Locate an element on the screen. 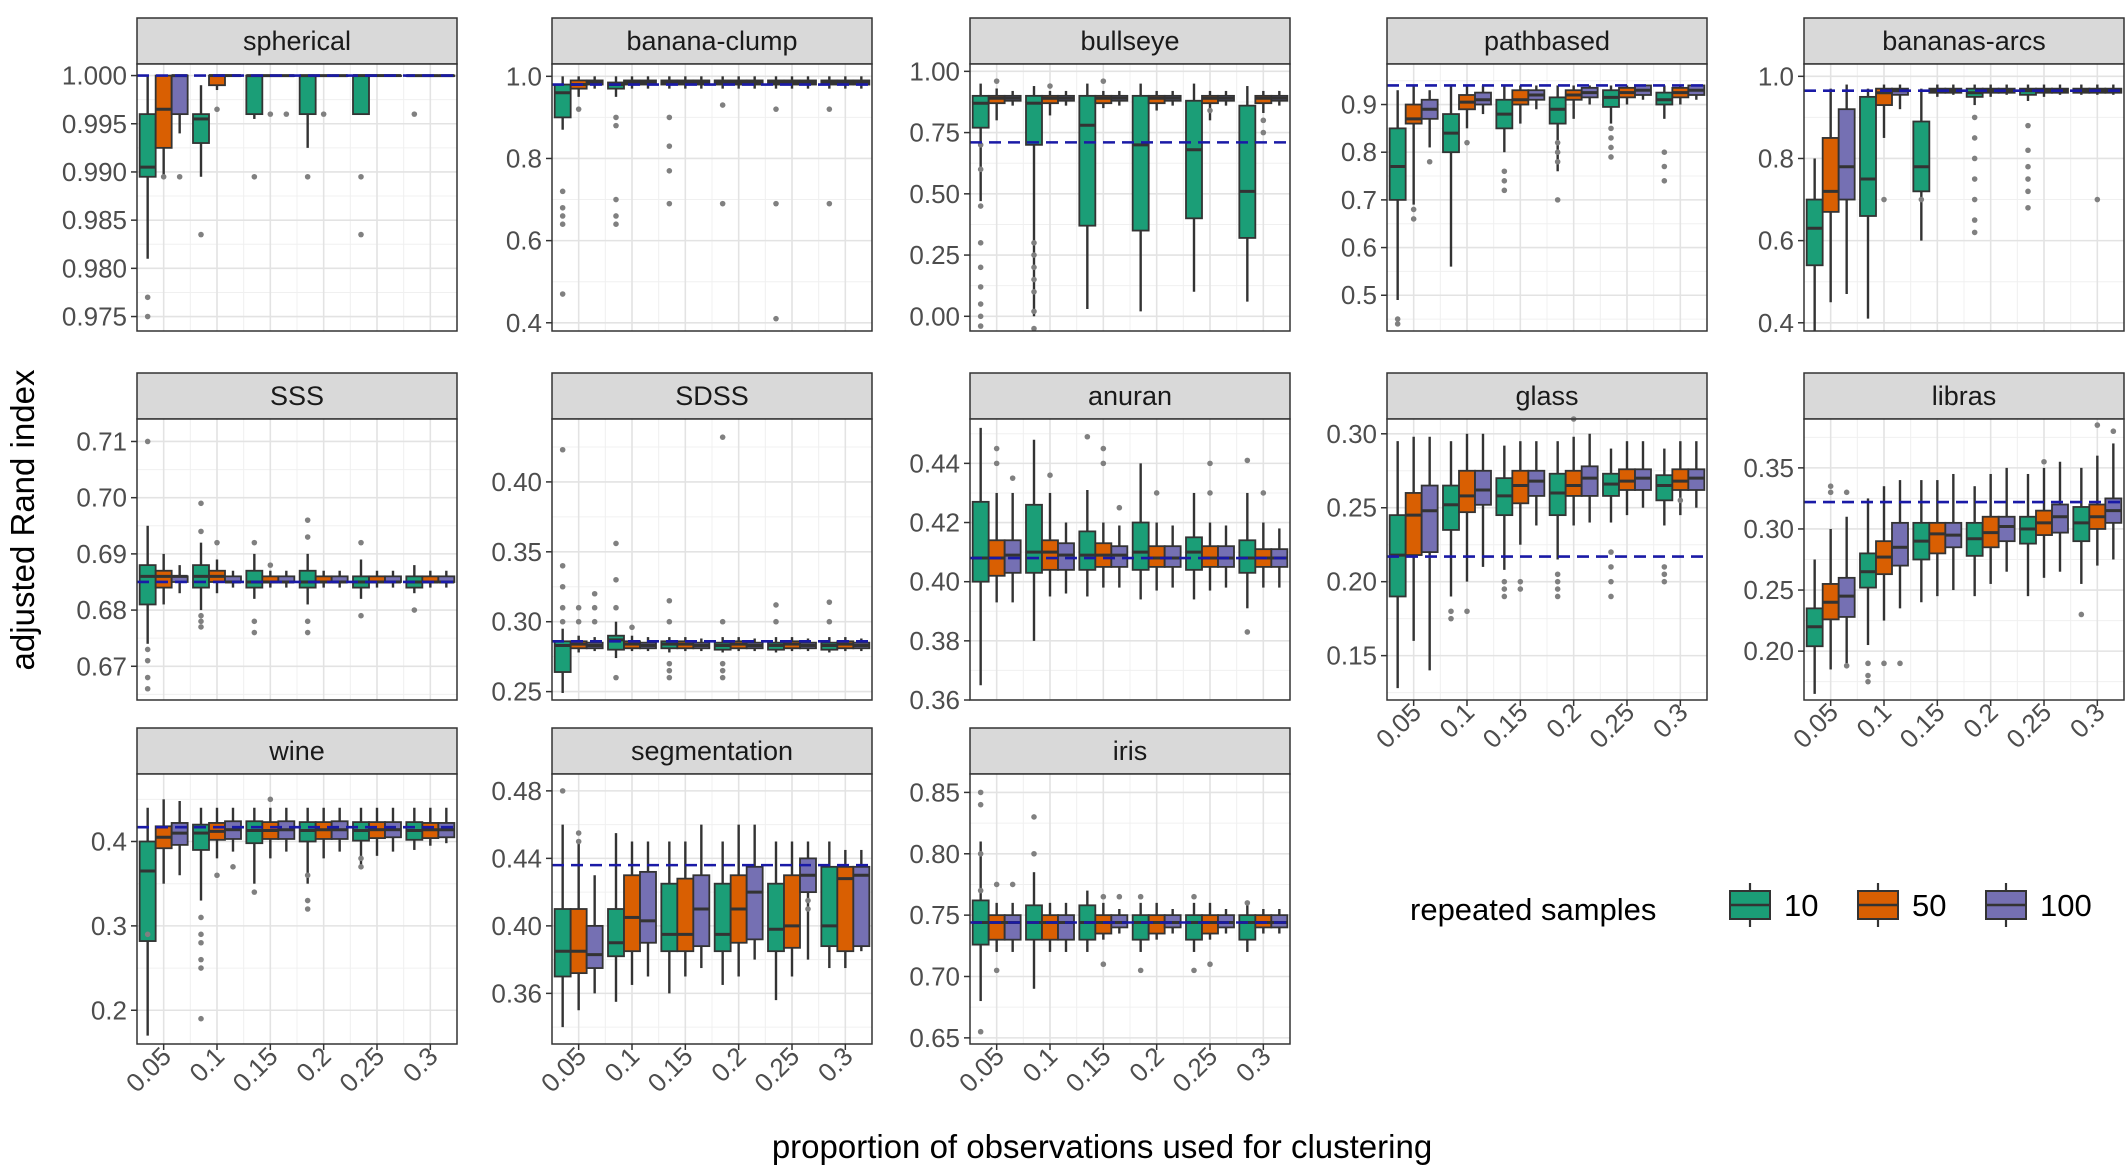 The height and width of the screenshot is (1165, 2128). panel-glass-ytick-label-1: 0.20 is located at coordinates (1351, 582).